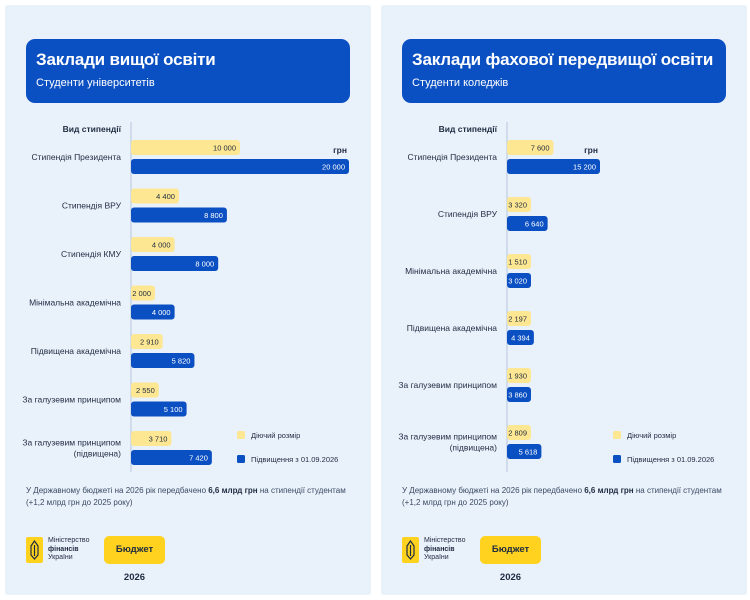 Image resolution: width=750 pixels, height=600 pixels. What do you see at coordinates (213, 215) in the screenshot?
I see `bar-increase-label: 8 800` at bounding box center [213, 215].